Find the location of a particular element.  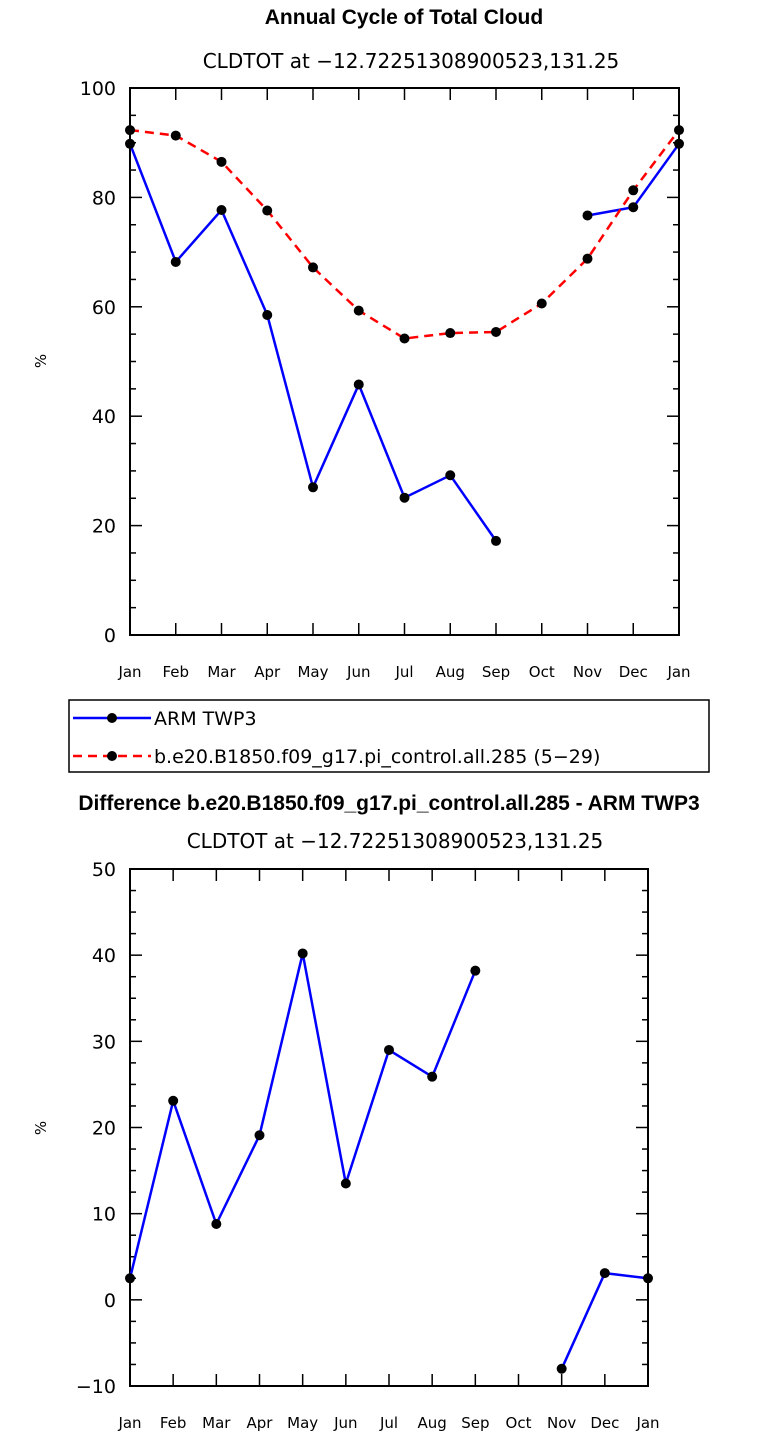

legend-marker-model is located at coordinates (112, 756).